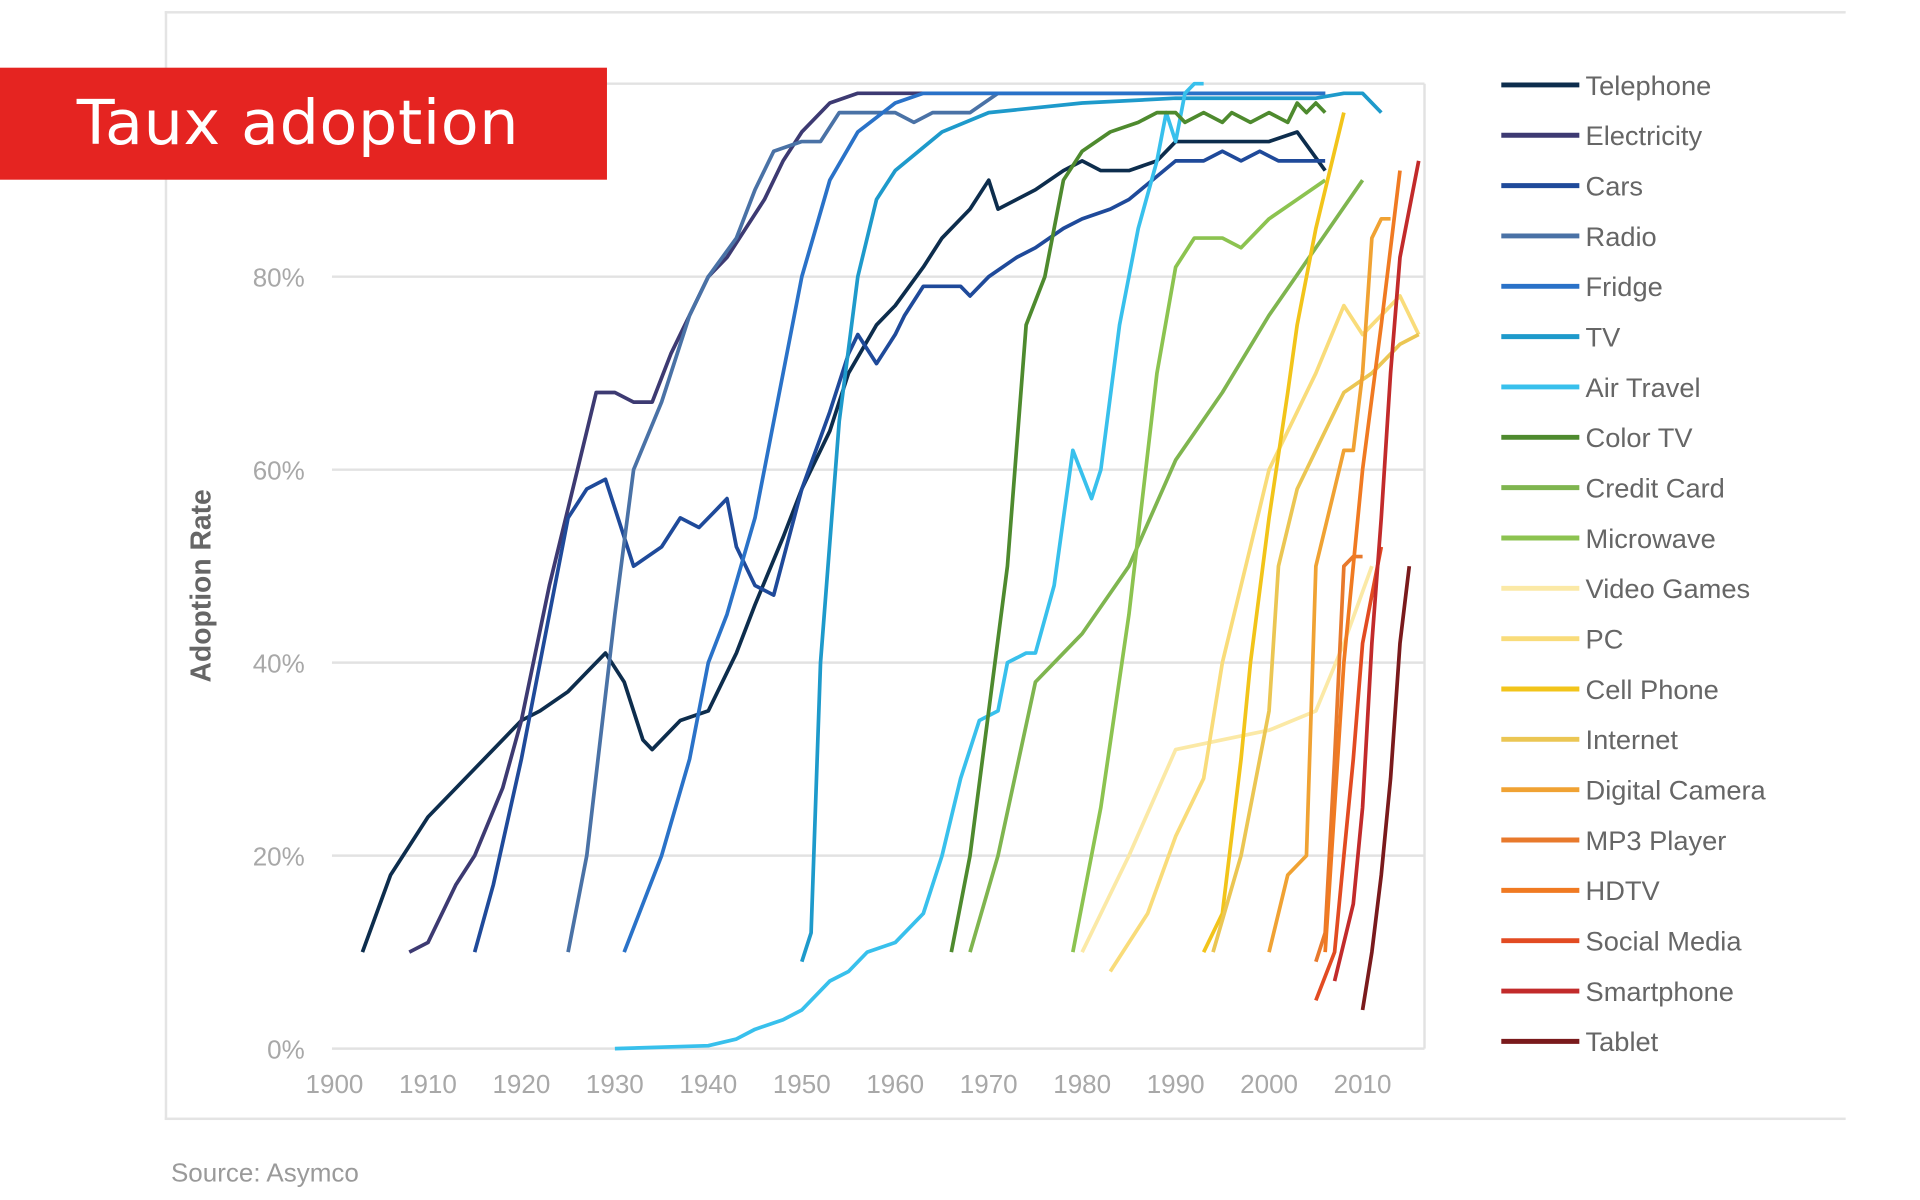 The width and height of the screenshot is (1920, 1200). I want to click on legend-item: PC, so click(1562, 639).